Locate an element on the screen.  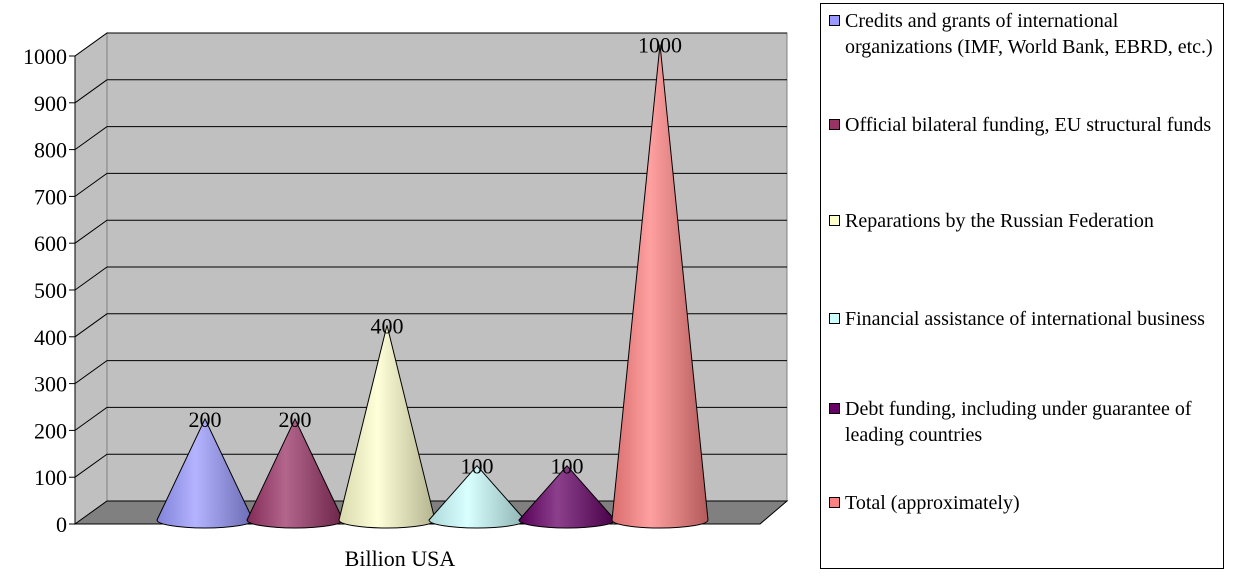
y-tick-label: 1000 is located at coordinates (45, 56).